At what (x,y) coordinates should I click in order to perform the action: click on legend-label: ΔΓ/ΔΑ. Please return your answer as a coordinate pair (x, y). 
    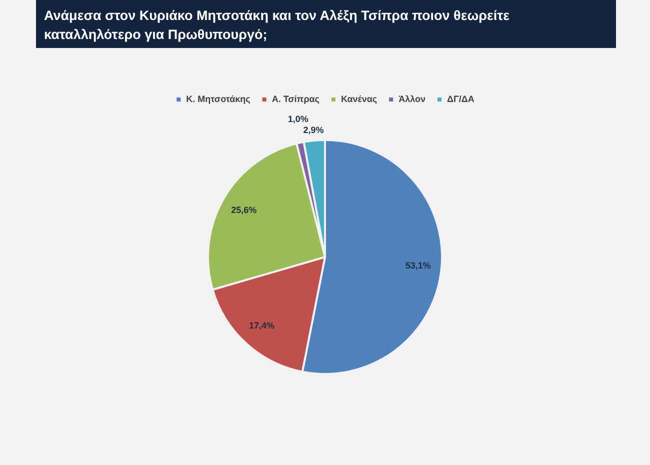
    Looking at the image, I should click on (460, 99).